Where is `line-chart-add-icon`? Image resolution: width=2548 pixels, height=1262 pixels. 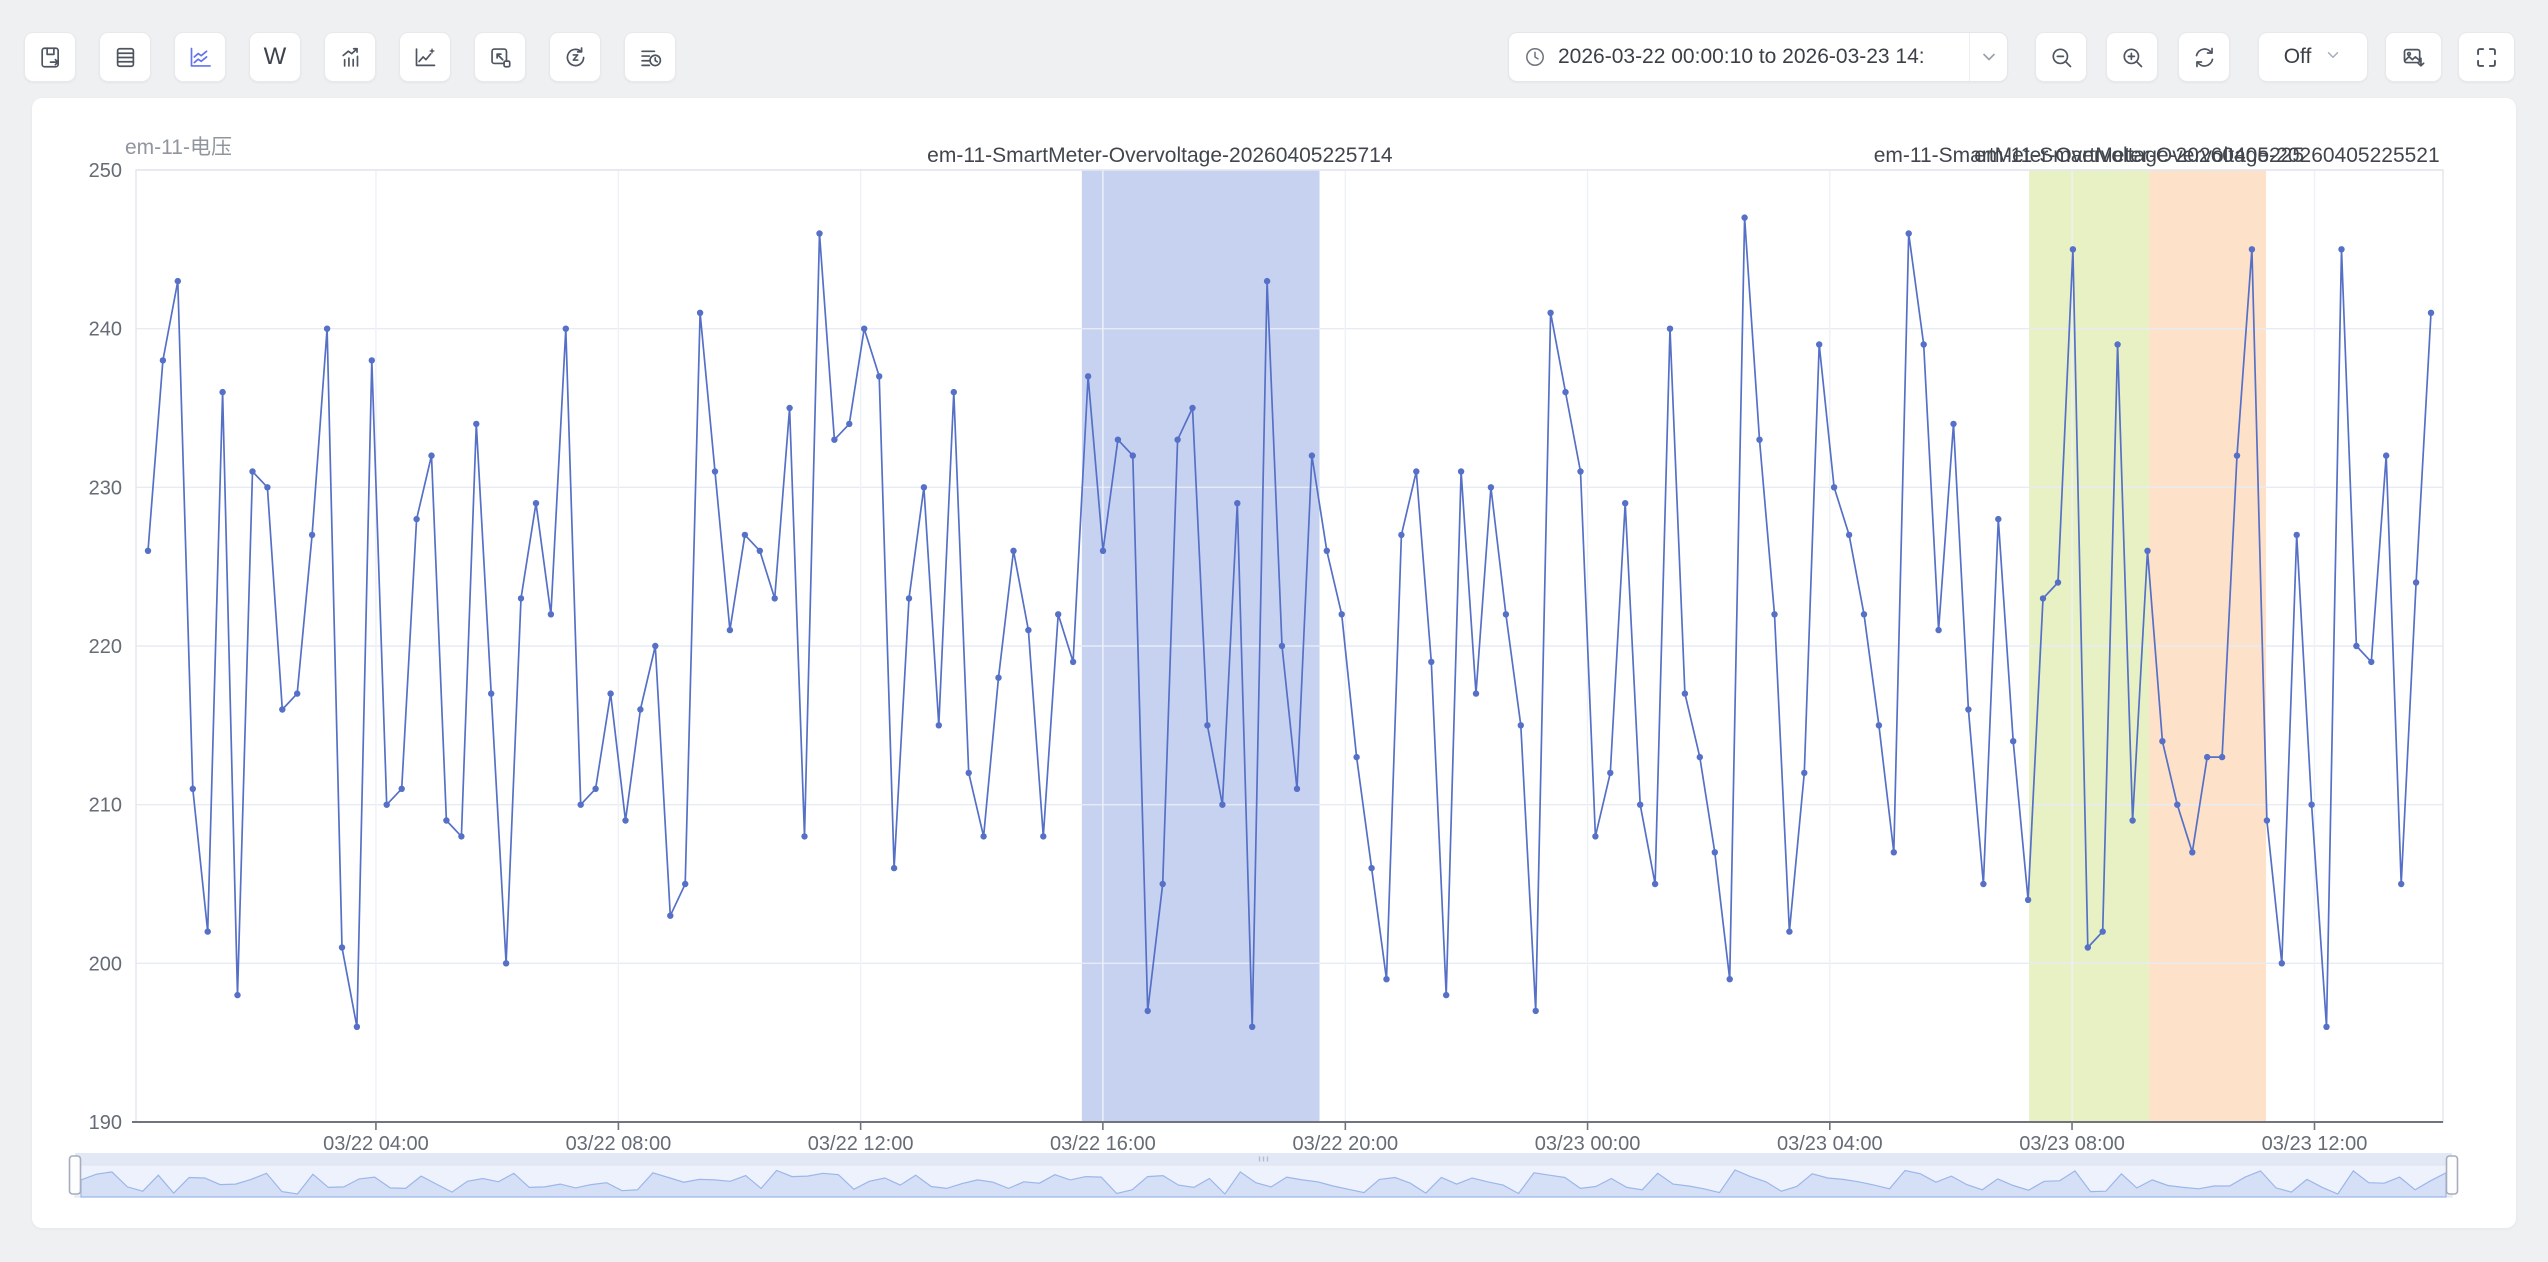
line-chart-add-icon is located at coordinates (425, 57).